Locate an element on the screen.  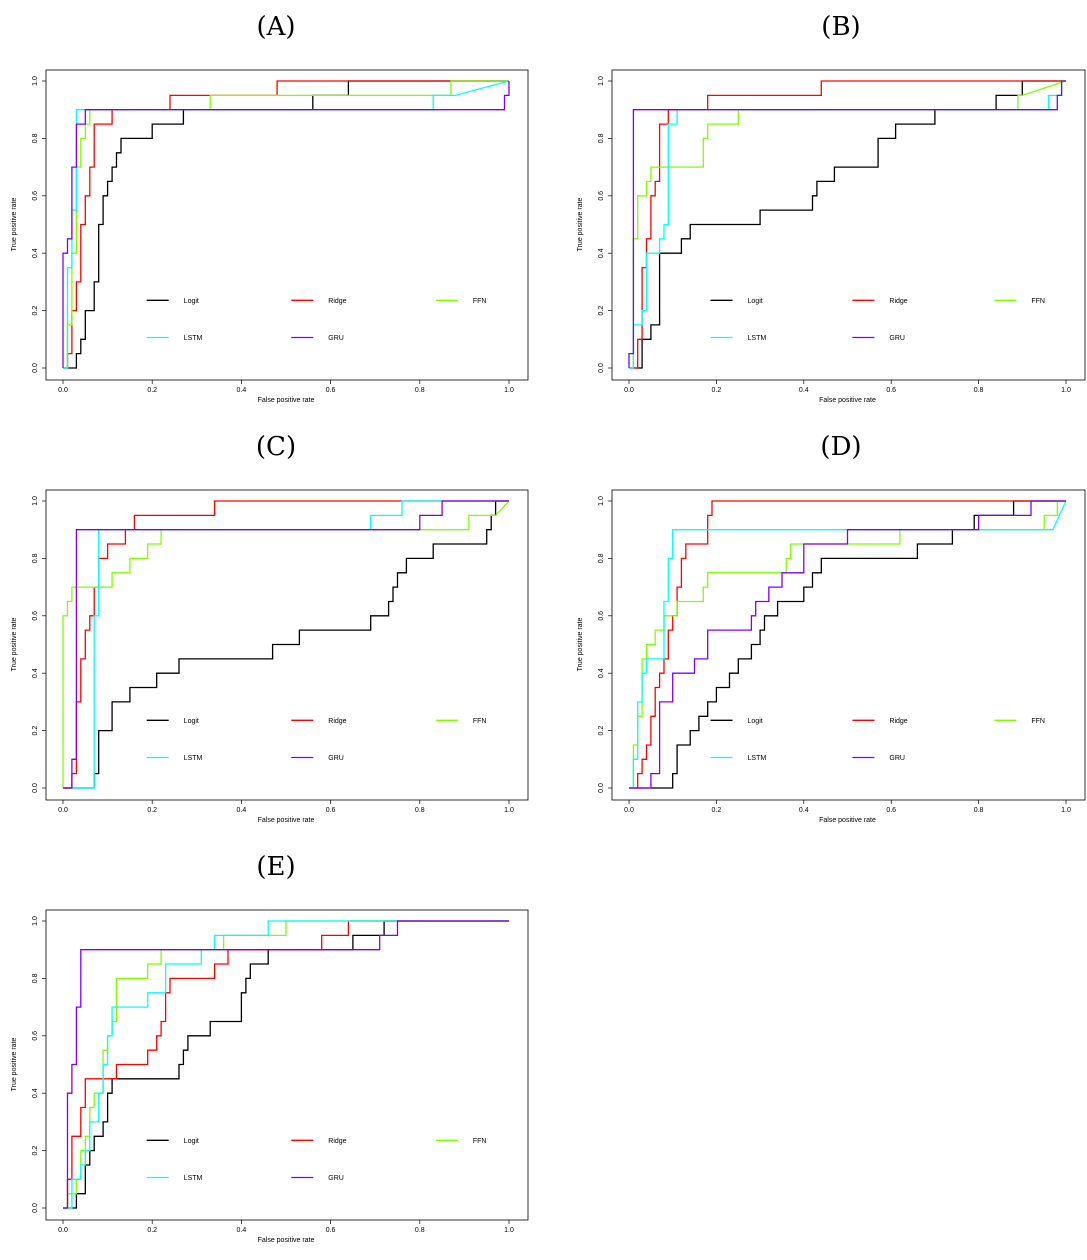
panel-title: (D) is located at coordinates (840, 447).